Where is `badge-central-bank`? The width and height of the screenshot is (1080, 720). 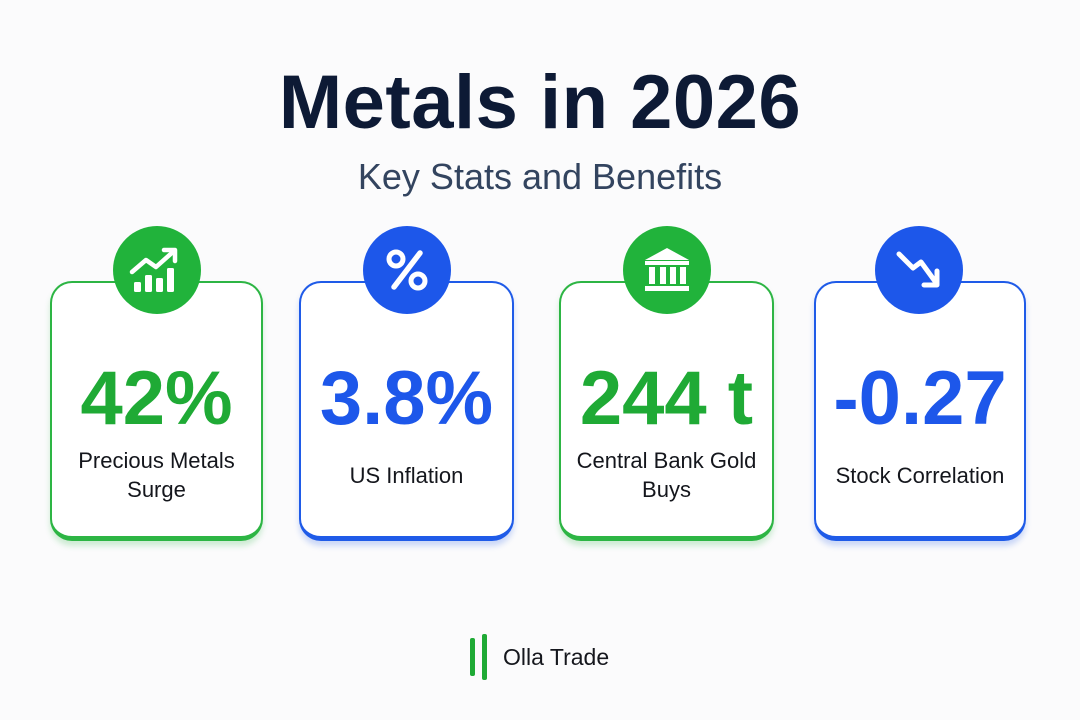
badge-central-bank is located at coordinates (667, 270).